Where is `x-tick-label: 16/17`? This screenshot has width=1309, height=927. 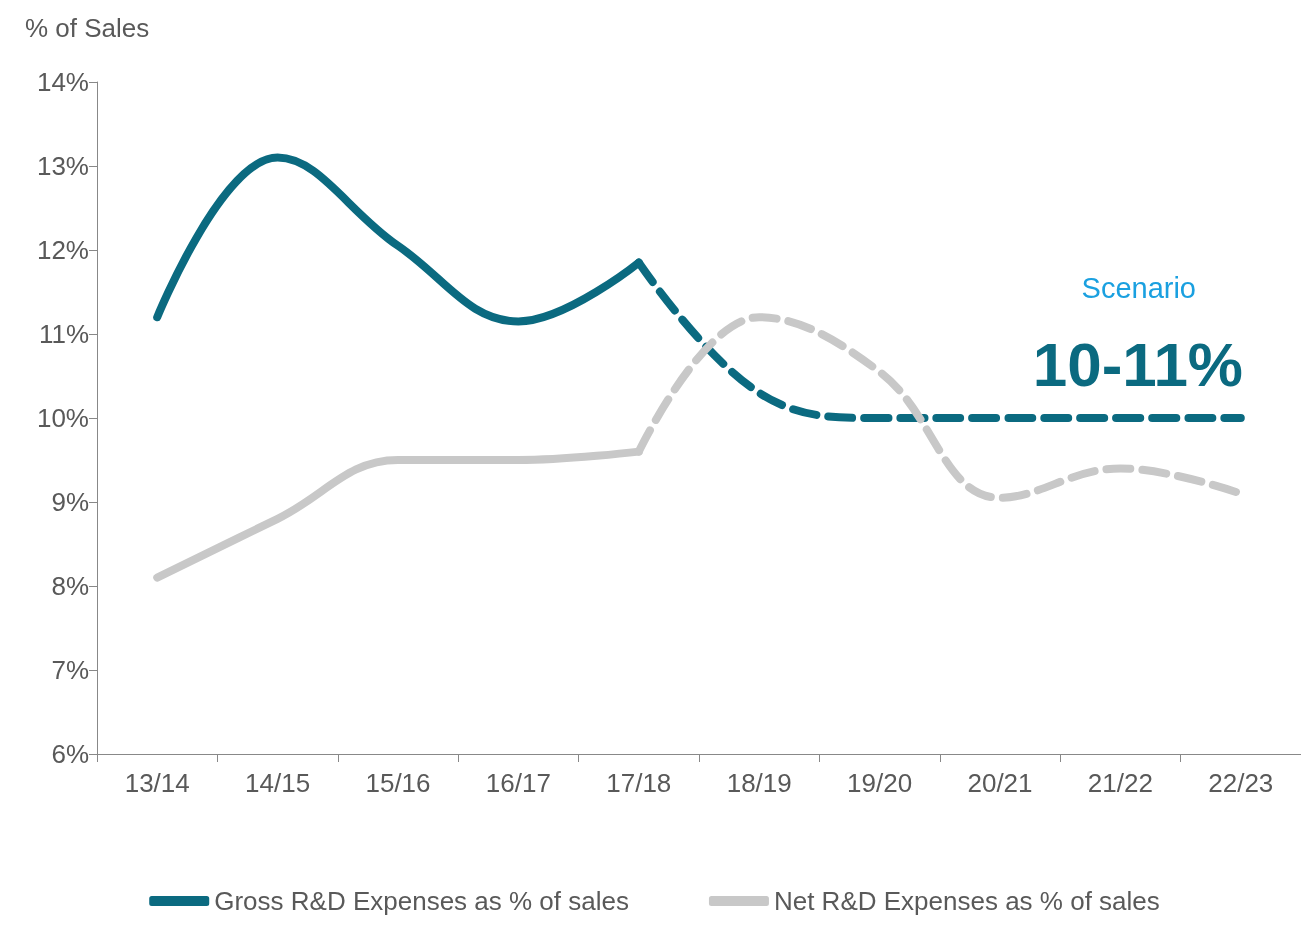
x-tick-label: 16/17 is located at coordinates (518, 783).